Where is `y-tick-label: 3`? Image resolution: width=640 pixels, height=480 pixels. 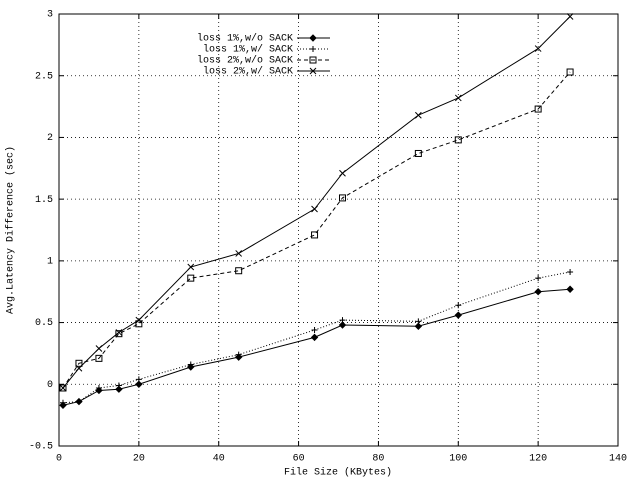 y-tick-label: 3 is located at coordinates (50, 15).